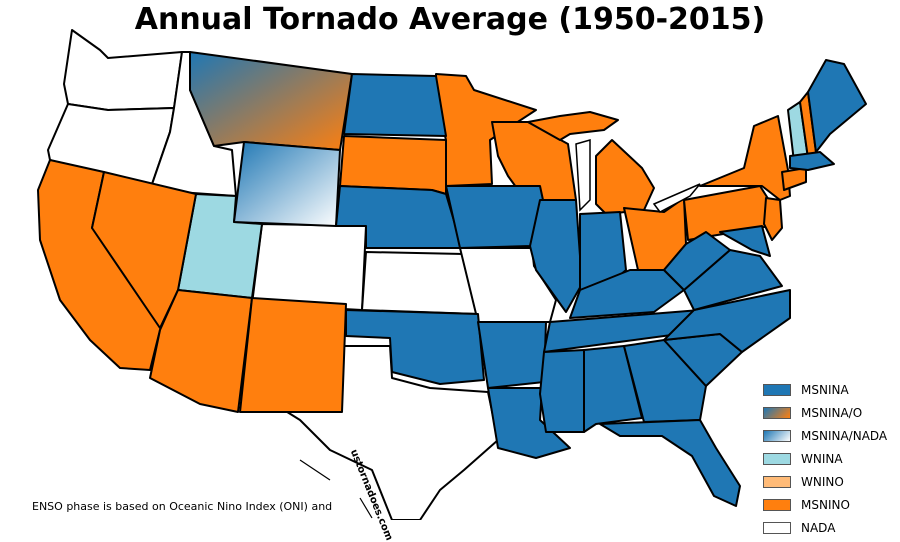 Image resolution: width=900 pixels, height=542 pixels. Describe the element at coordinates (670, 463) in the screenshot. I see `state-florida` at that location.